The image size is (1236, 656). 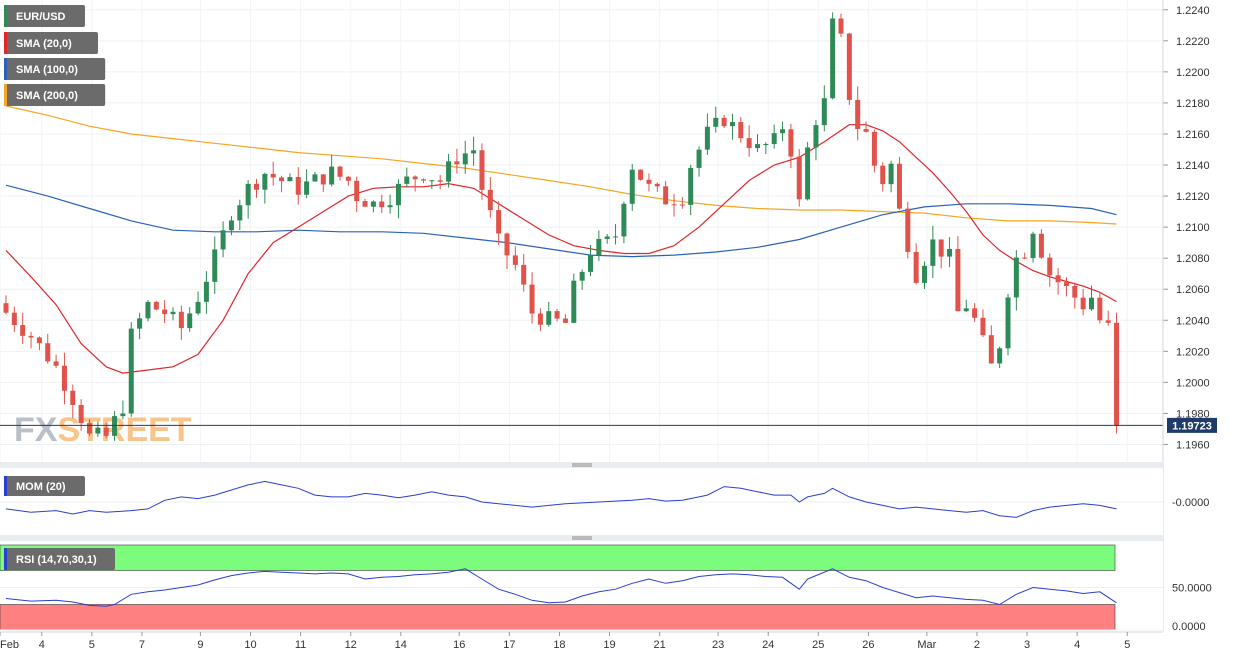 I want to click on rsi-legend-label: RSI (14,70,30,1), so click(x=56, y=560).